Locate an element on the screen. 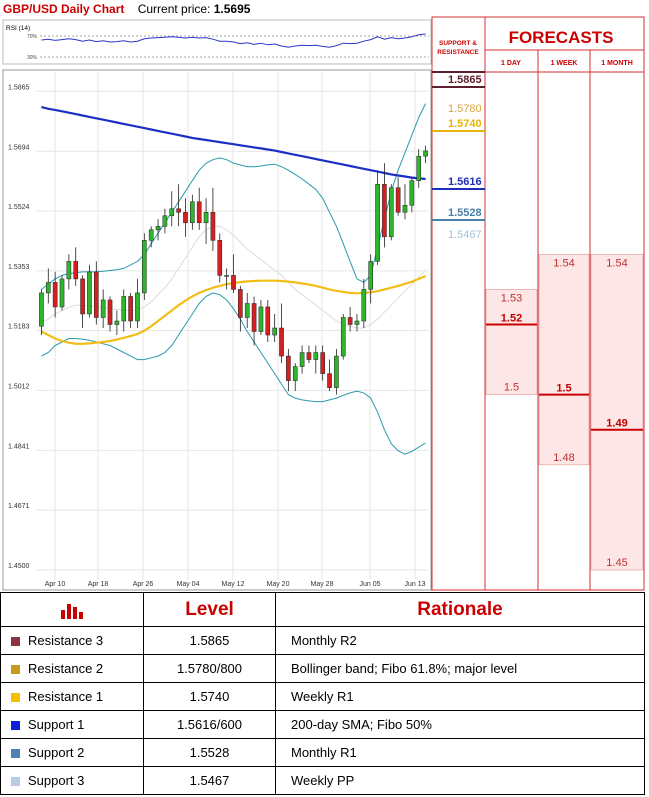  rsi-frame is located at coordinates (217, 42).